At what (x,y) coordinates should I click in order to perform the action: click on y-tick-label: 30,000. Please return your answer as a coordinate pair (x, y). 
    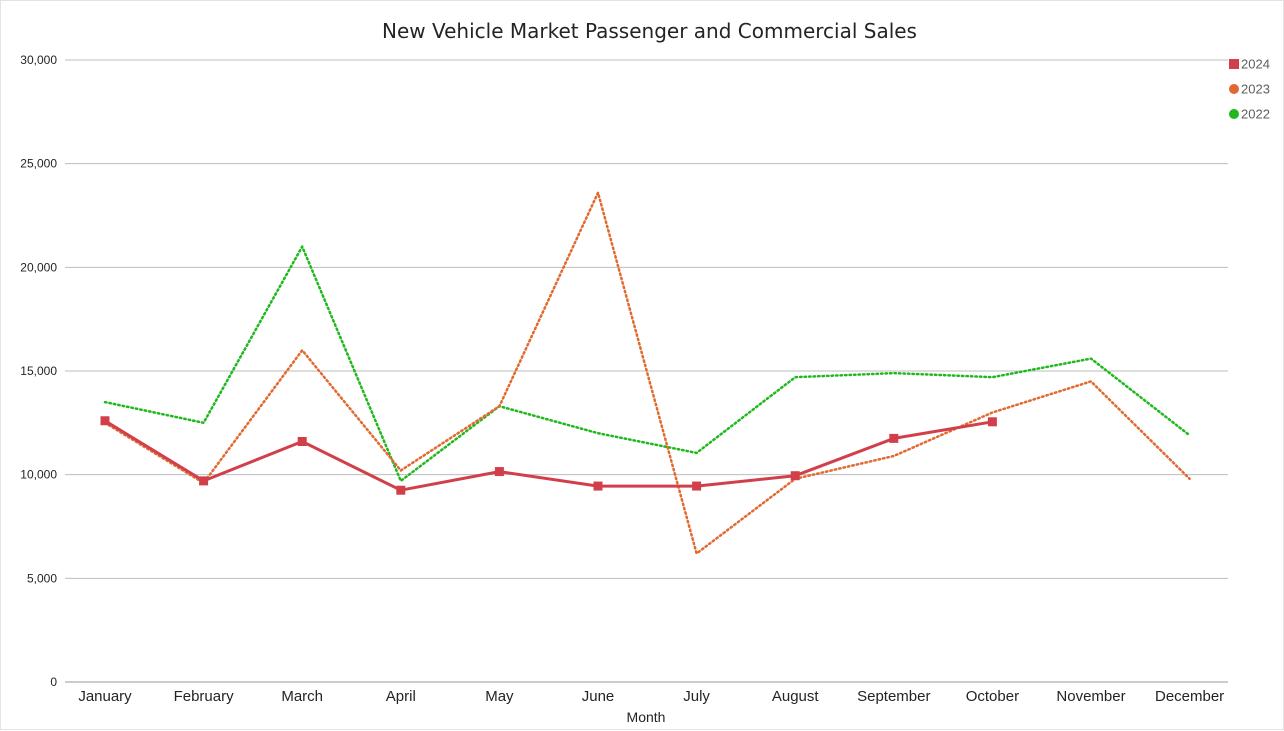
    Looking at the image, I should click on (38, 60).